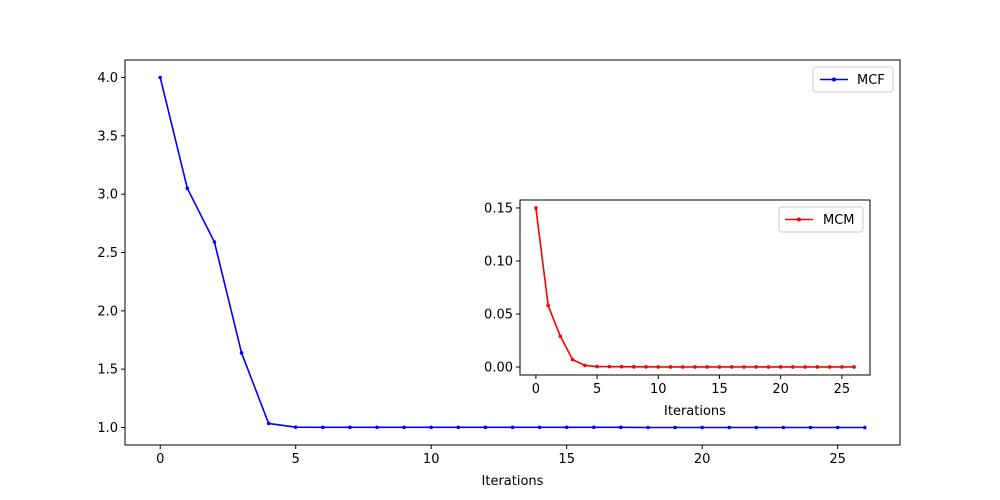 This screenshot has height=500, width=1000. What do you see at coordinates (871, 80) in the screenshot?
I see `main-legend-label: MCF` at bounding box center [871, 80].